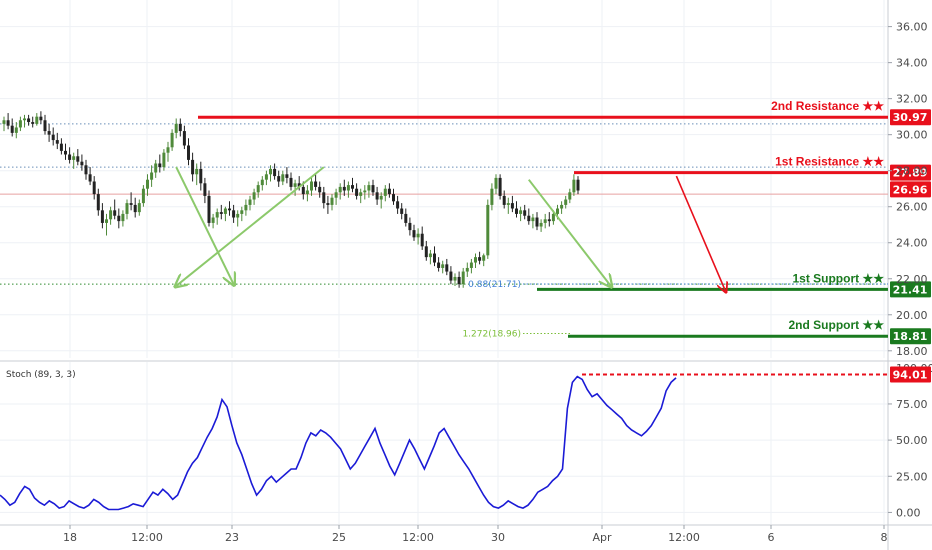 This screenshot has width=932, height=550. I want to click on y-tick-label: 18.00, so click(912, 351).